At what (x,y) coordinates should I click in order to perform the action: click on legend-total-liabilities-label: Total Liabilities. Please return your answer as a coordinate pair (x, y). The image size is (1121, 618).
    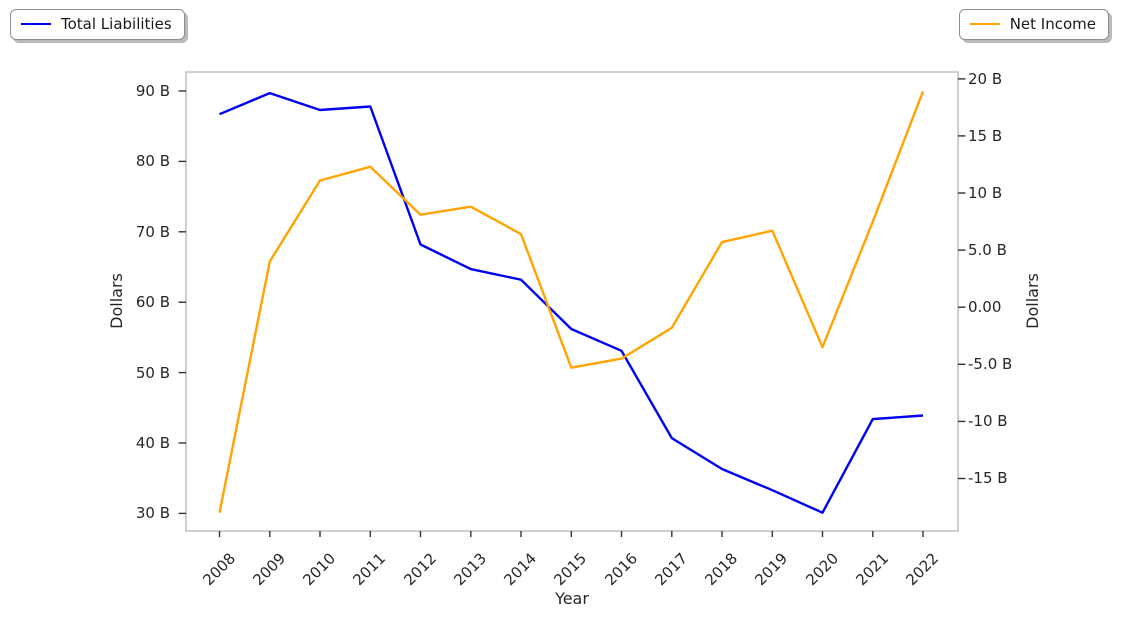
    Looking at the image, I should click on (116, 24).